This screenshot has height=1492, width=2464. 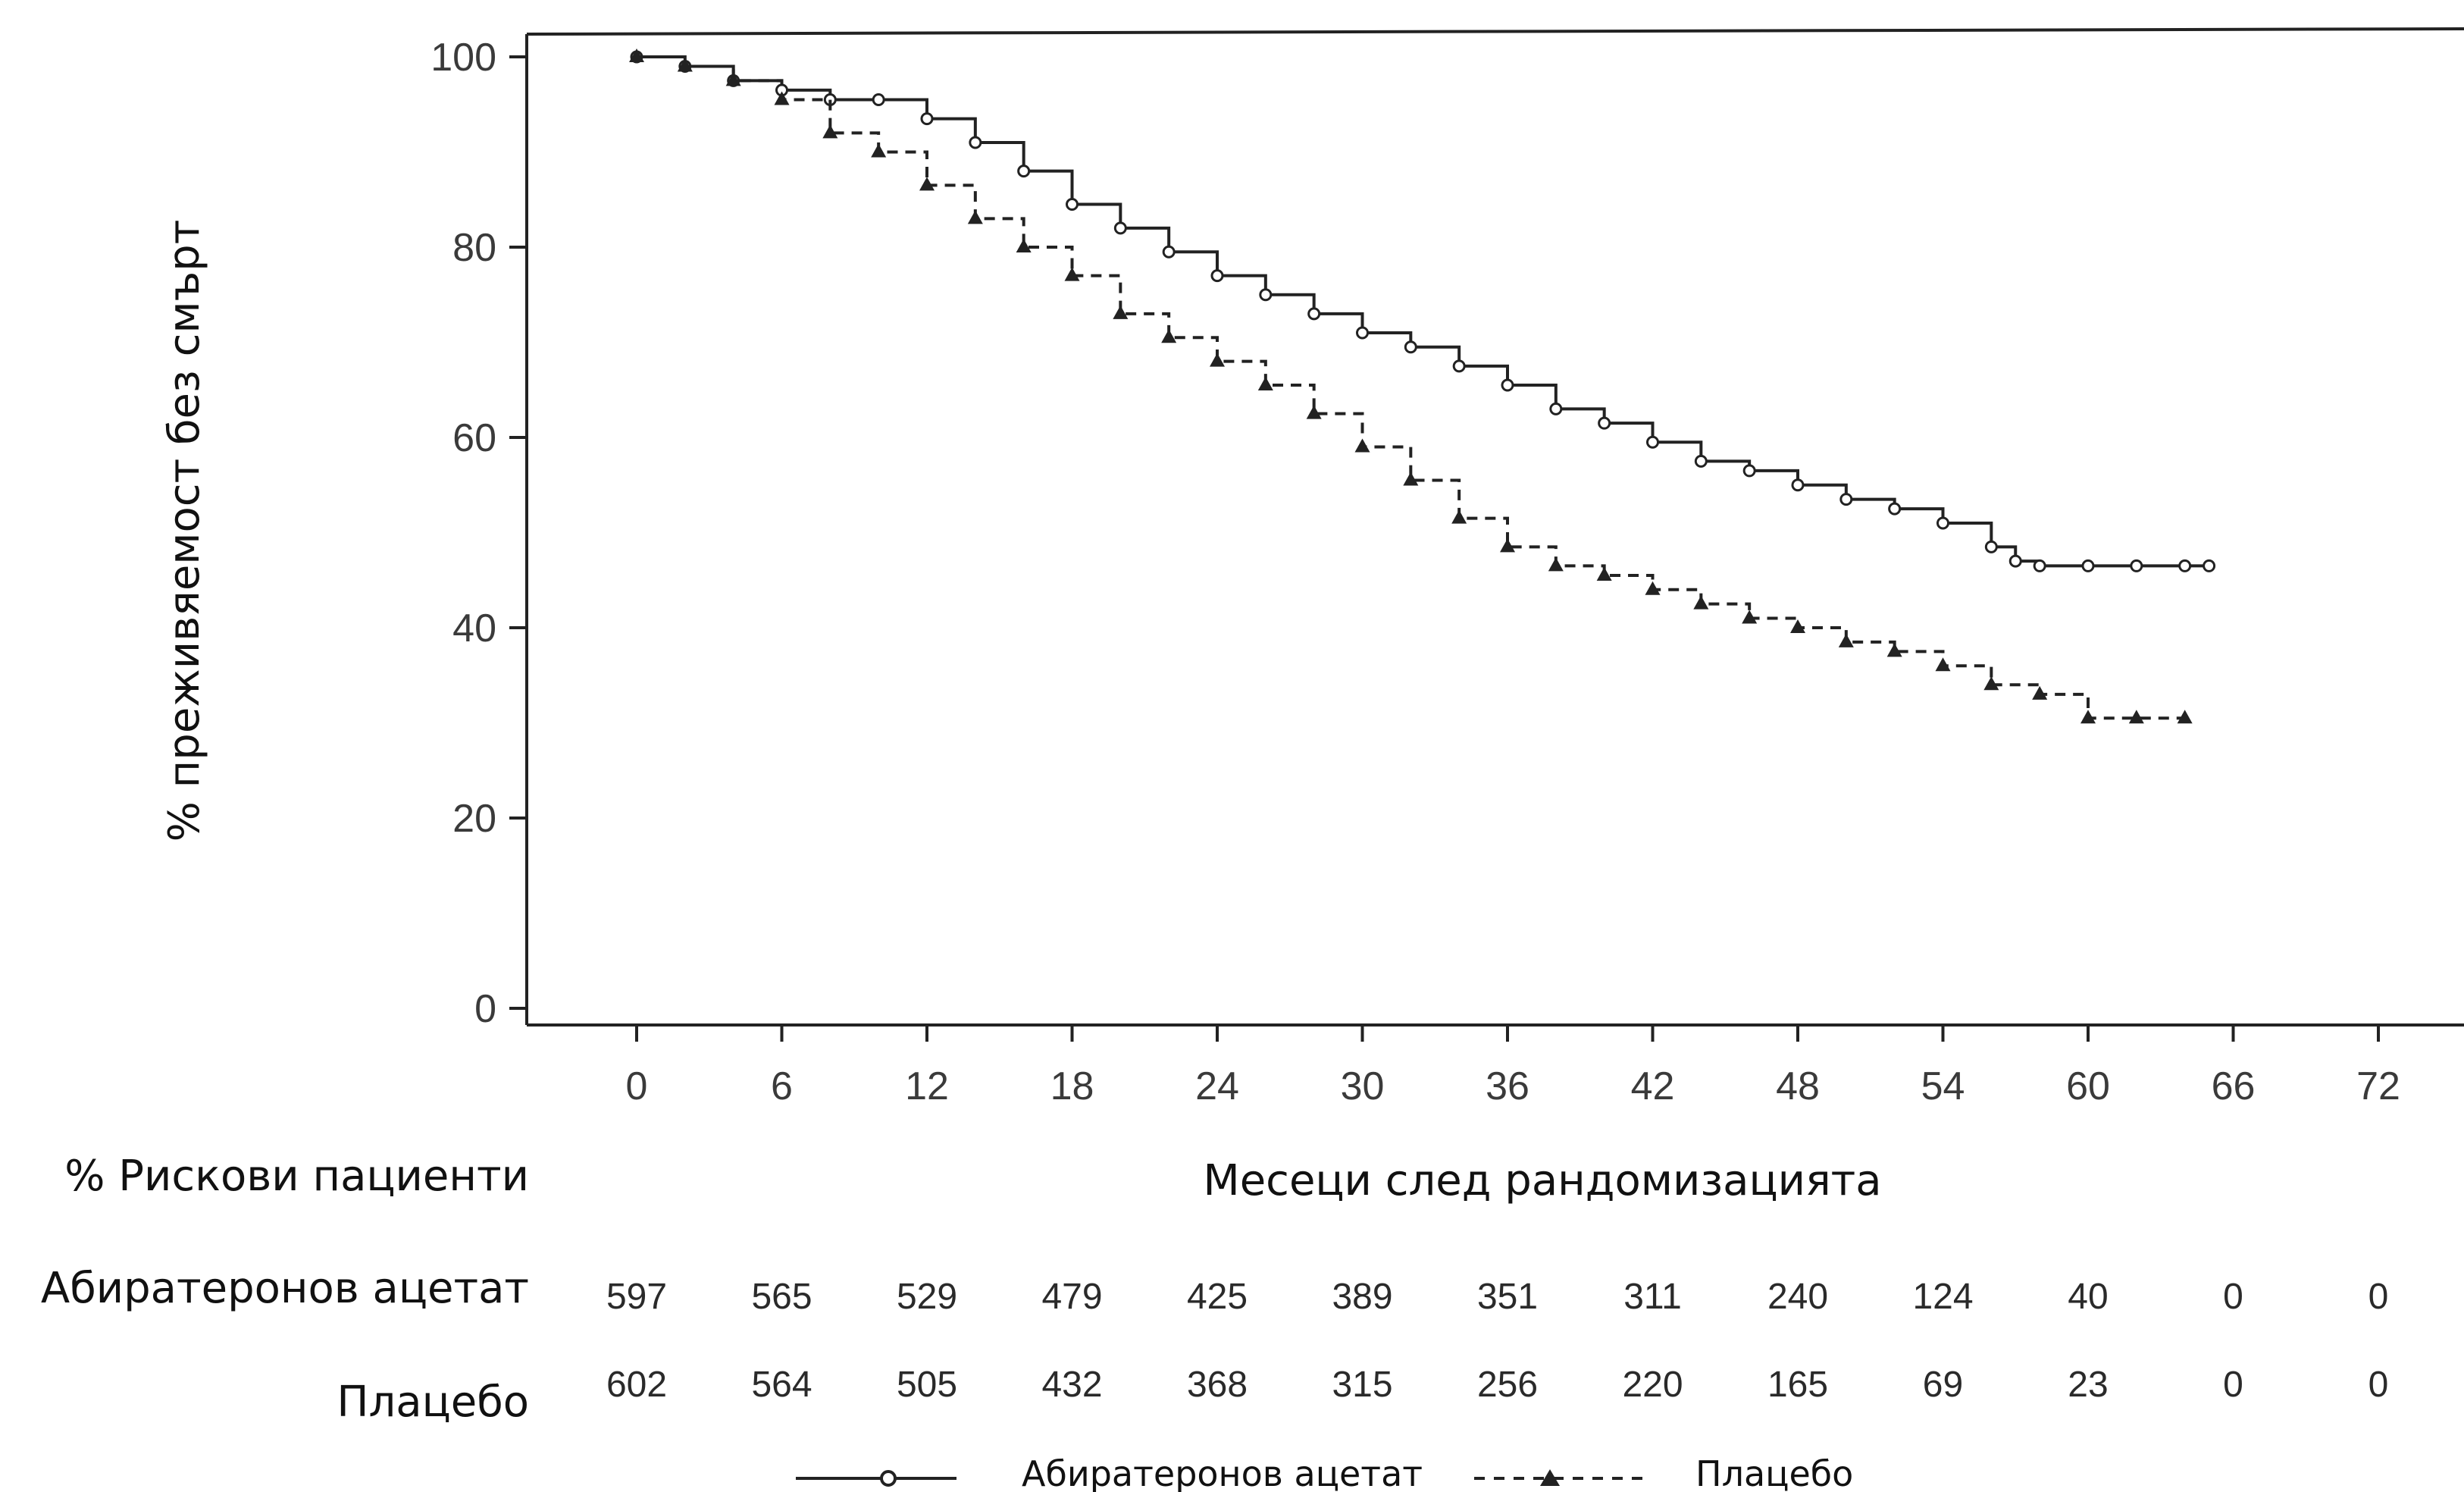 What do you see at coordinates (1797, 1297) in the screenshot?
I see `risk-table-cell: 240` at bounding box center [1797, 1297].